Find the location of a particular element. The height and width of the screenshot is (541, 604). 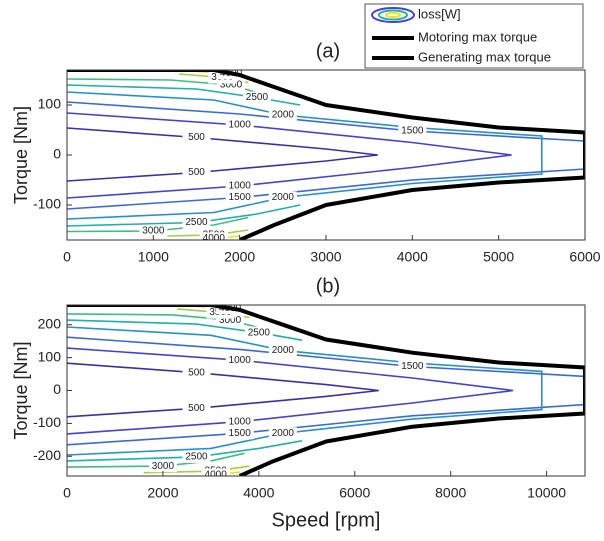

subplot-title: (b) is located at coordinates (328, 286).